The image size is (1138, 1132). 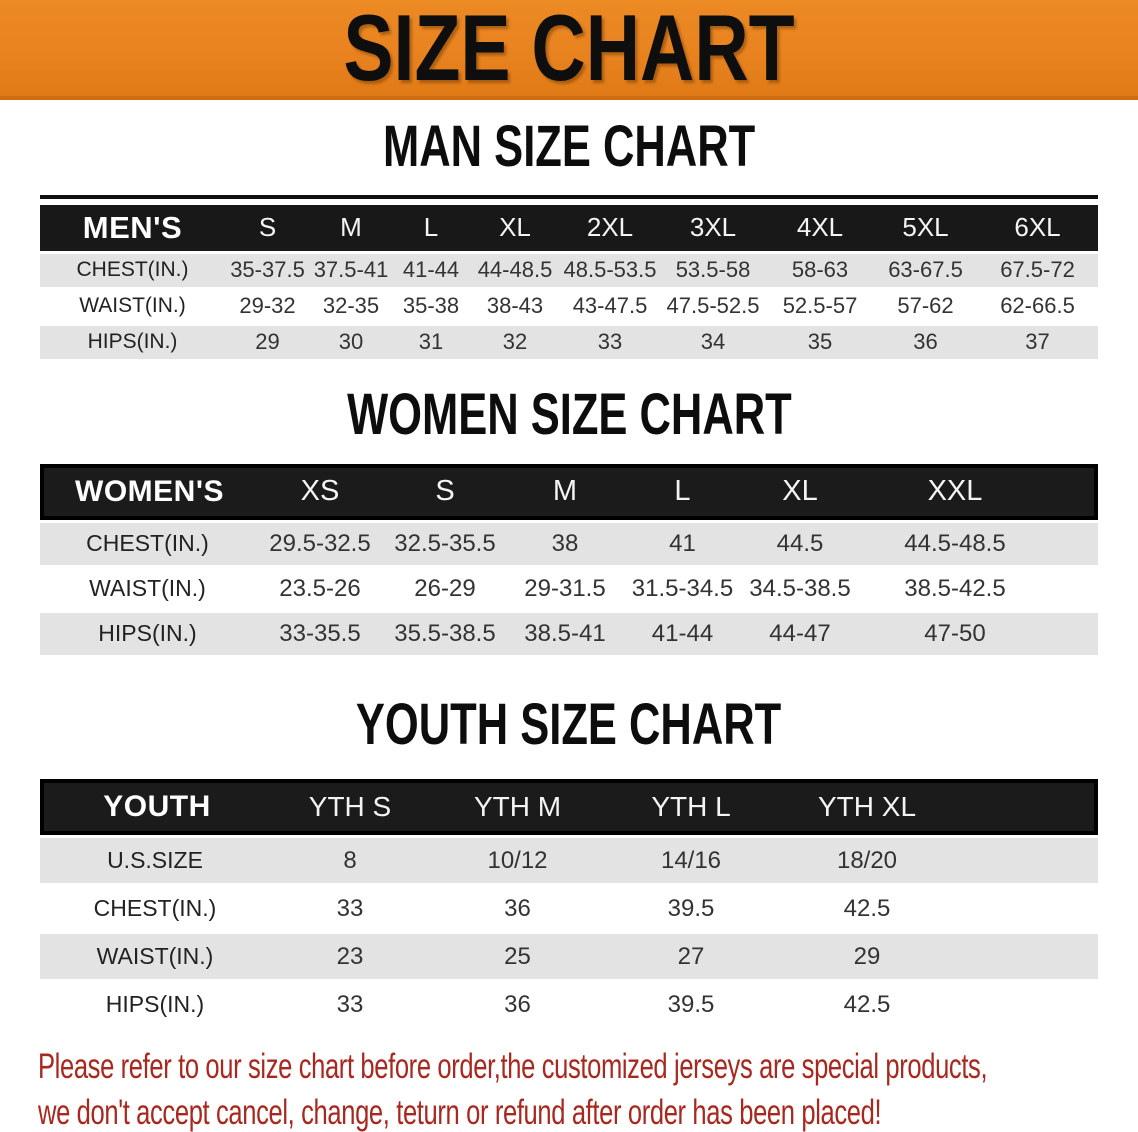 I want to click on man-size-chart-heading-text: MAN SIZE CHART, so click(x=569, y=146).